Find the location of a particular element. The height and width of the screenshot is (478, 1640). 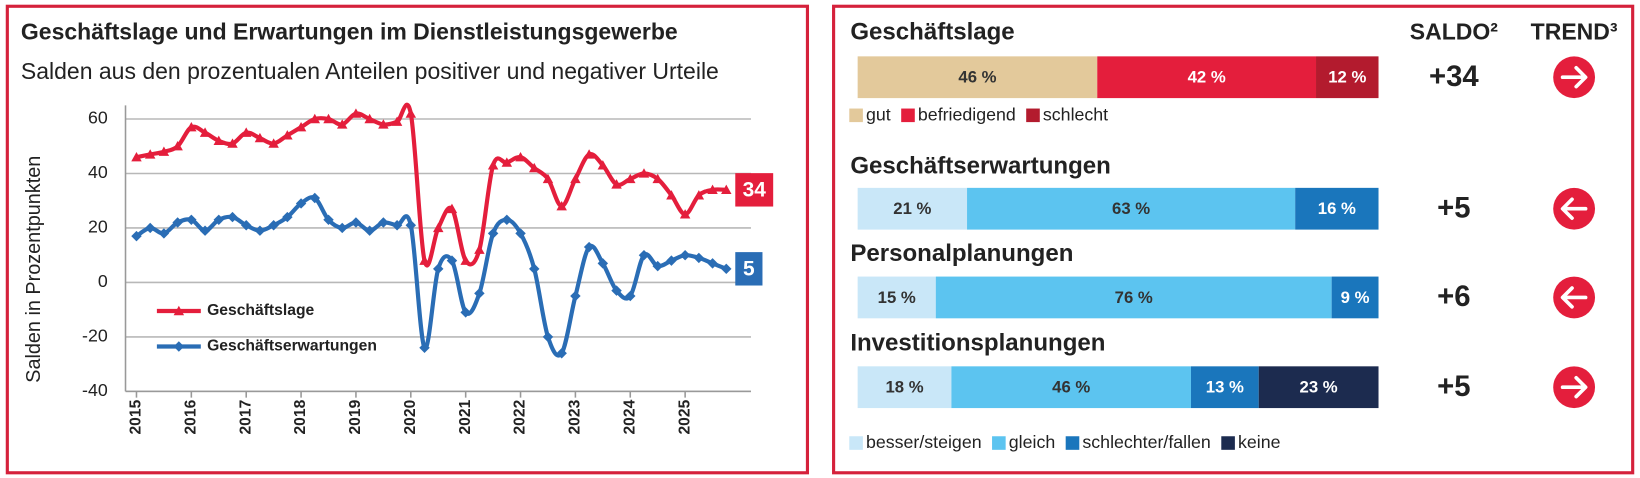

category-label: Geschäftserwartungen is located at coordinates (980, 165).